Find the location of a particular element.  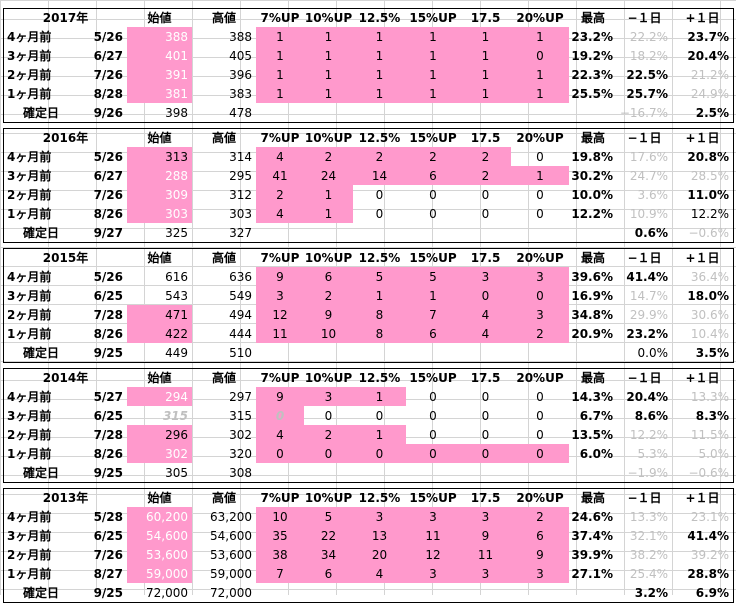

high-price: 444 is located at coordinates (240, 333).